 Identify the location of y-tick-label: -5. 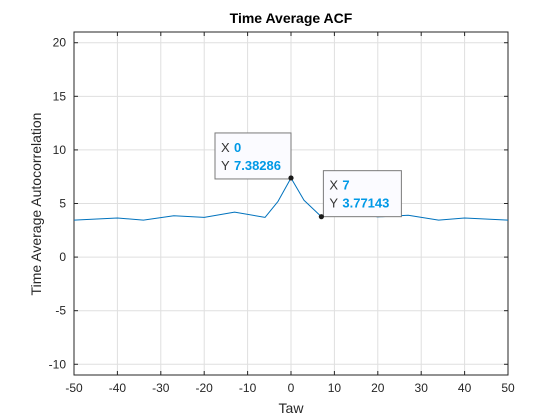
(60, 311).